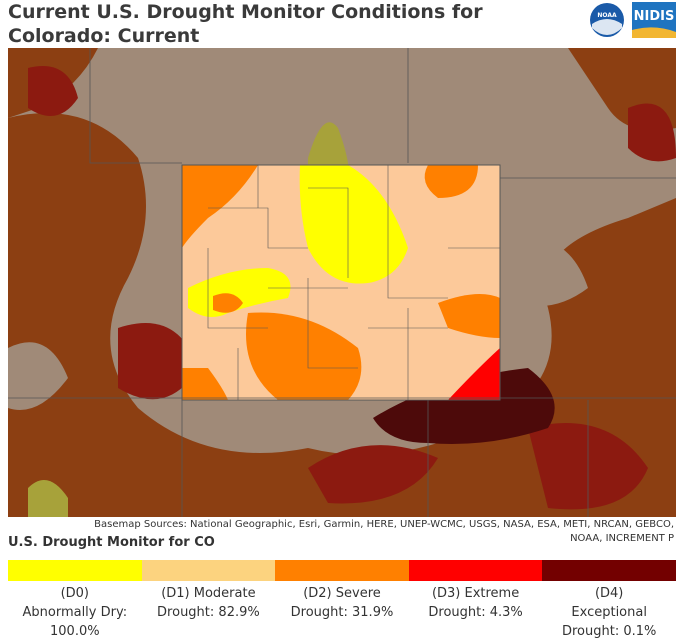 Image resolution: width=680 pixels, height=641 pixels. What do you see at coordinates (633, 20) in the screenshot?
I see `logos: NOAA NIDIS` at bounding box center [633, 20].